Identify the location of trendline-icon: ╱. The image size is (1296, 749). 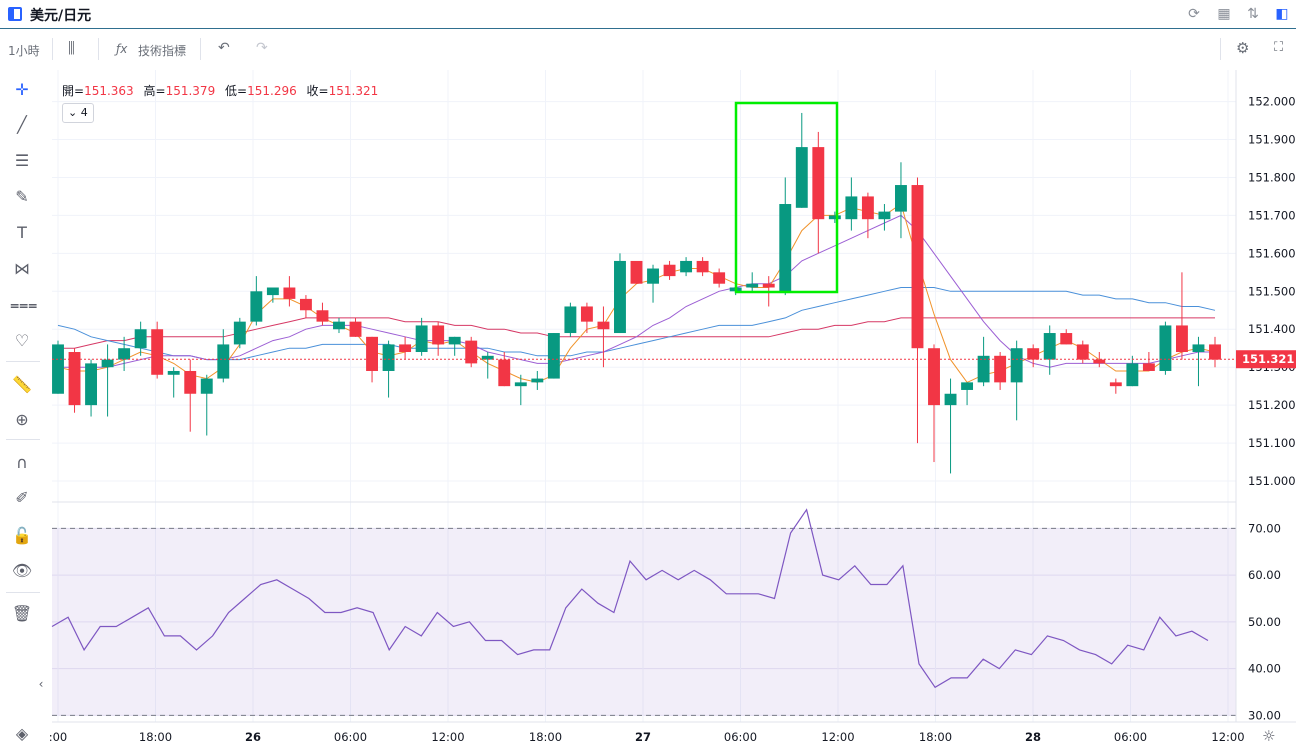
(22, 124).